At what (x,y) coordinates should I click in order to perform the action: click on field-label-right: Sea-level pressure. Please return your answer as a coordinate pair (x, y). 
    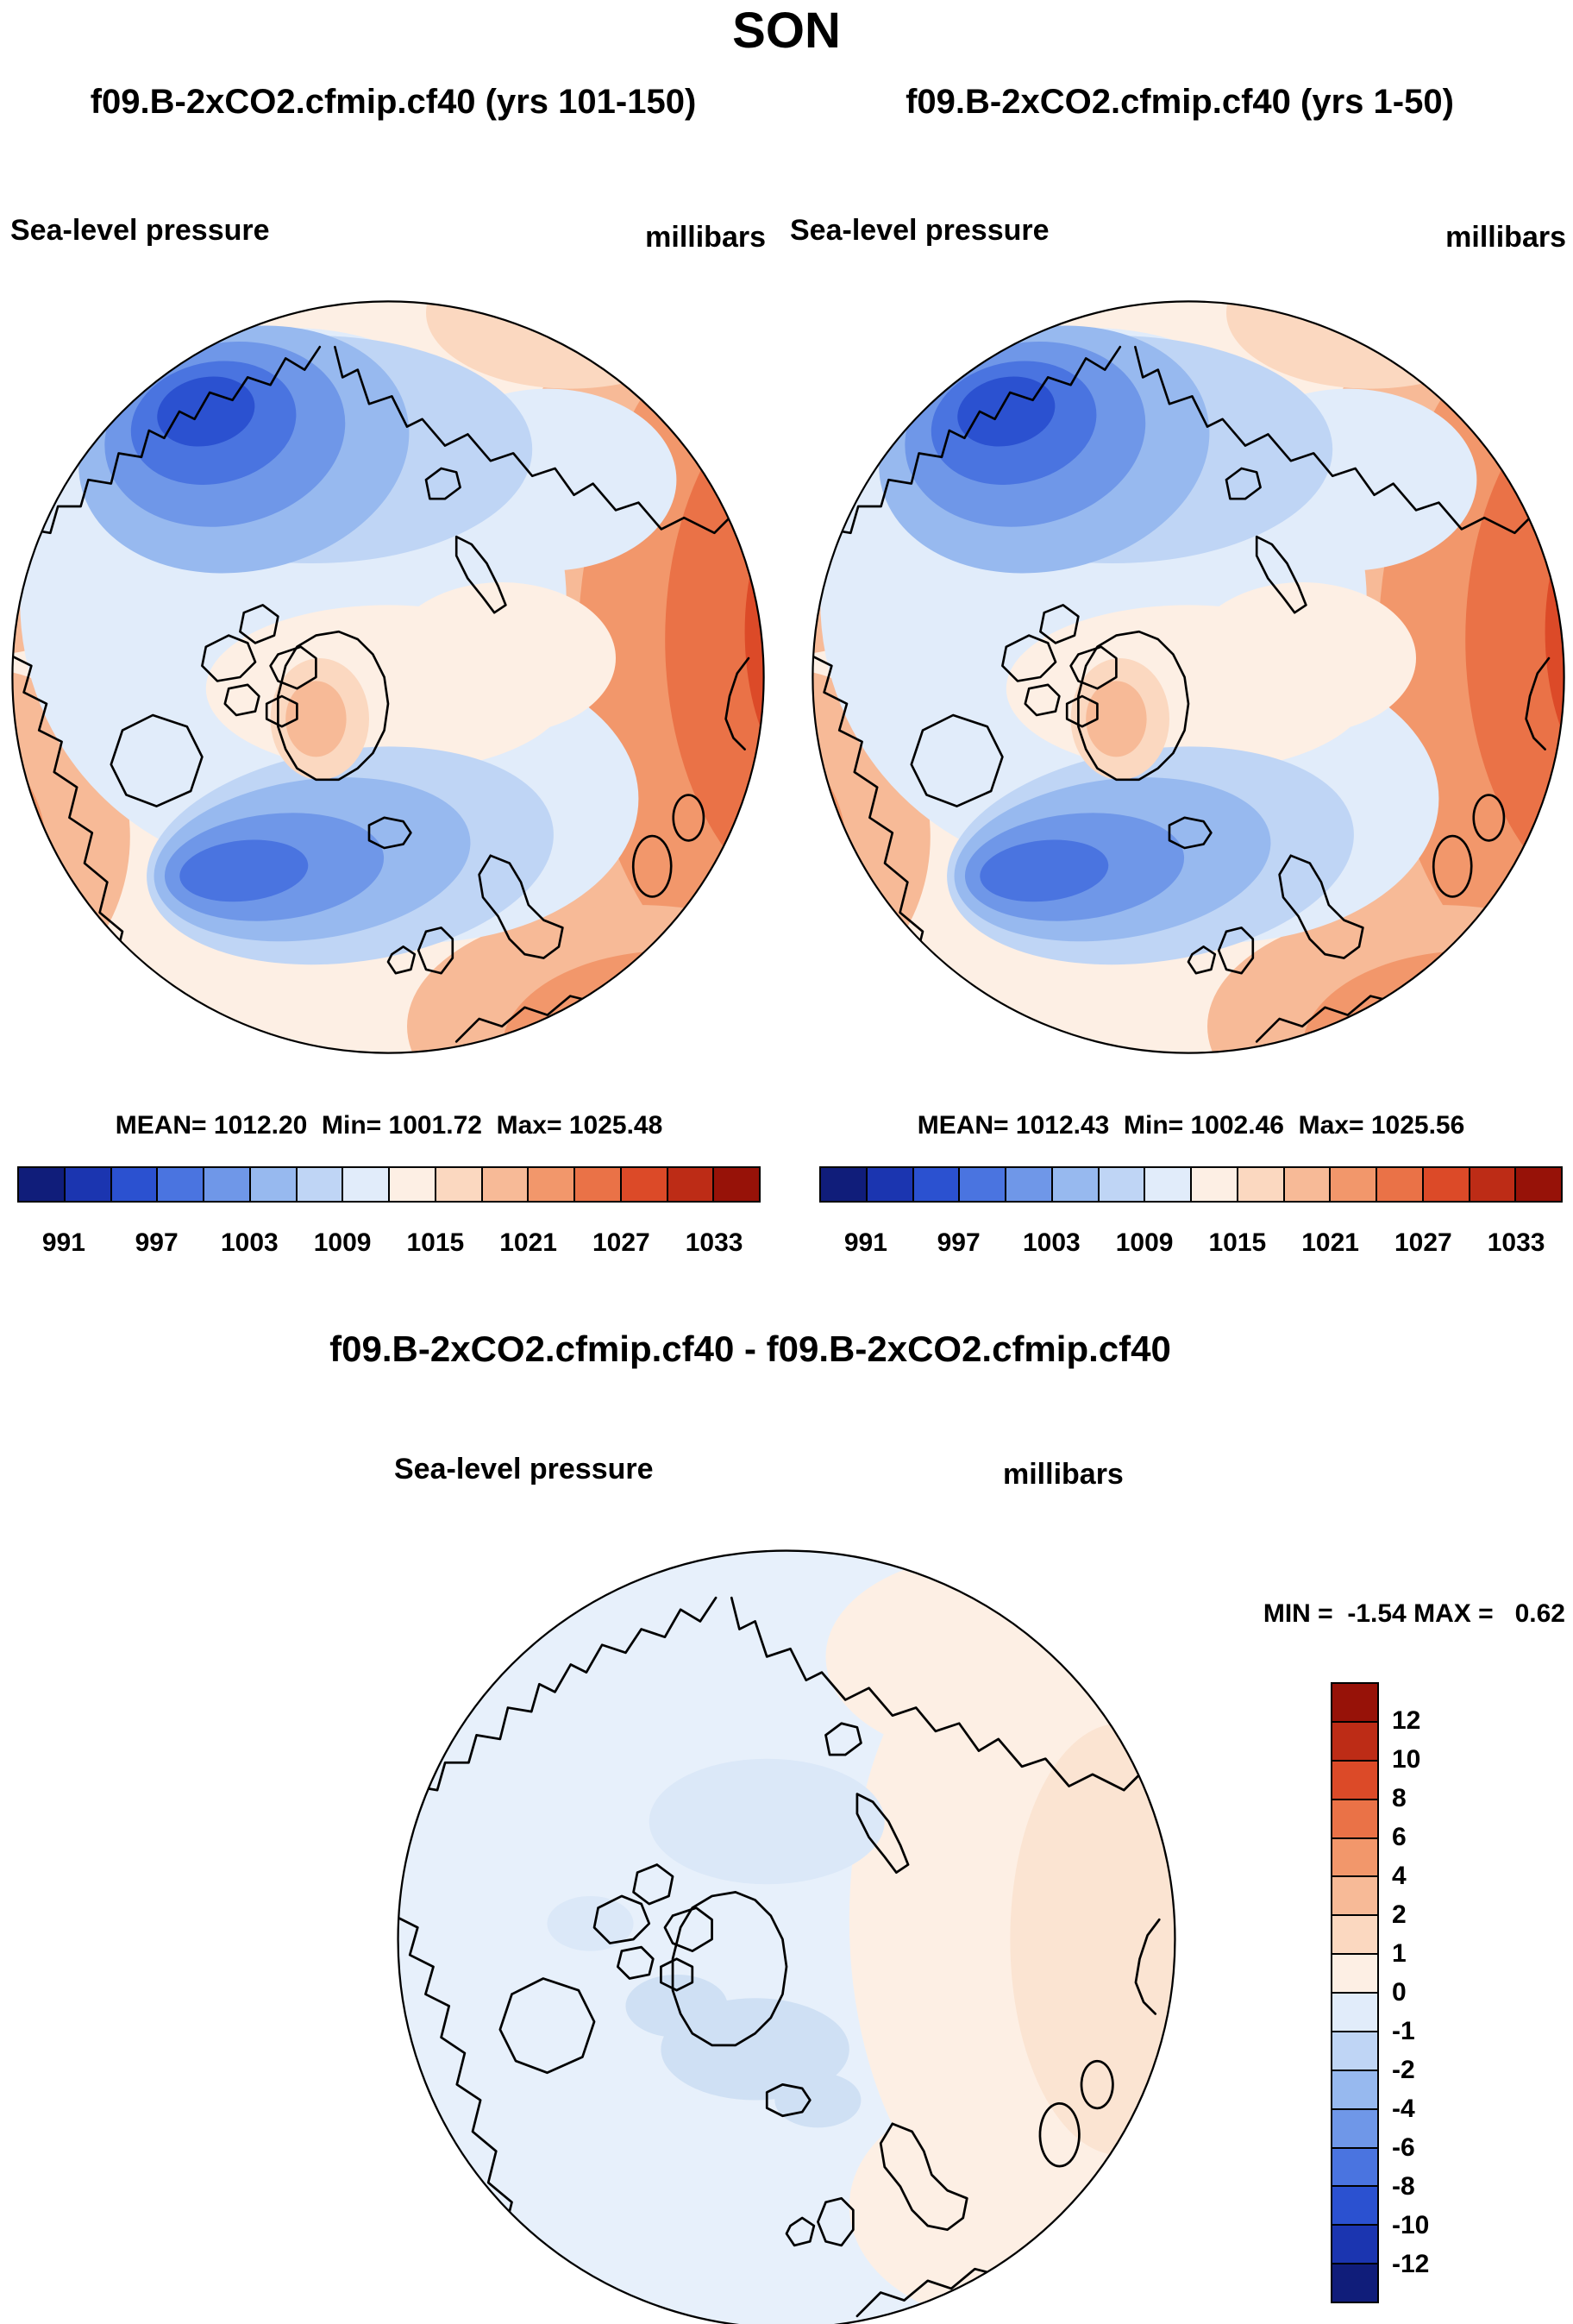
    Looking at the image, I should click on (920, 231).